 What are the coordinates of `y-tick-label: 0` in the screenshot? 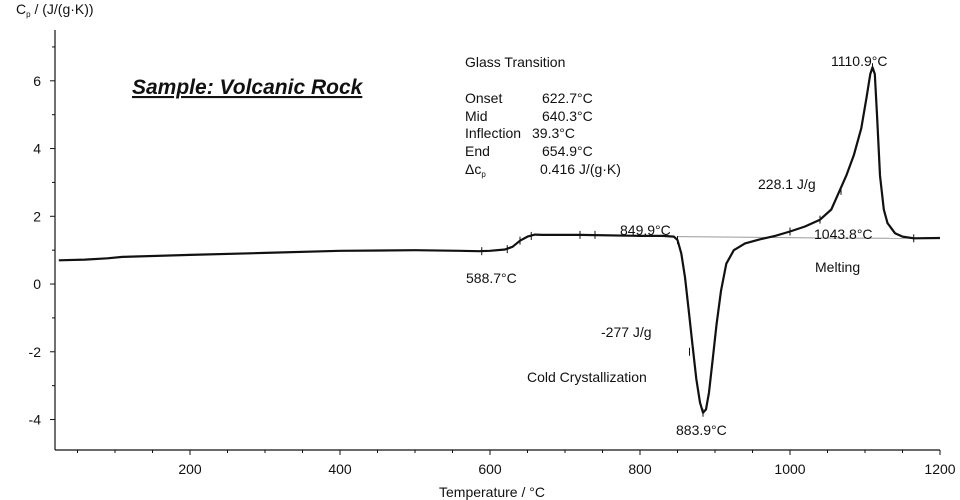 It's located at (37, 284).